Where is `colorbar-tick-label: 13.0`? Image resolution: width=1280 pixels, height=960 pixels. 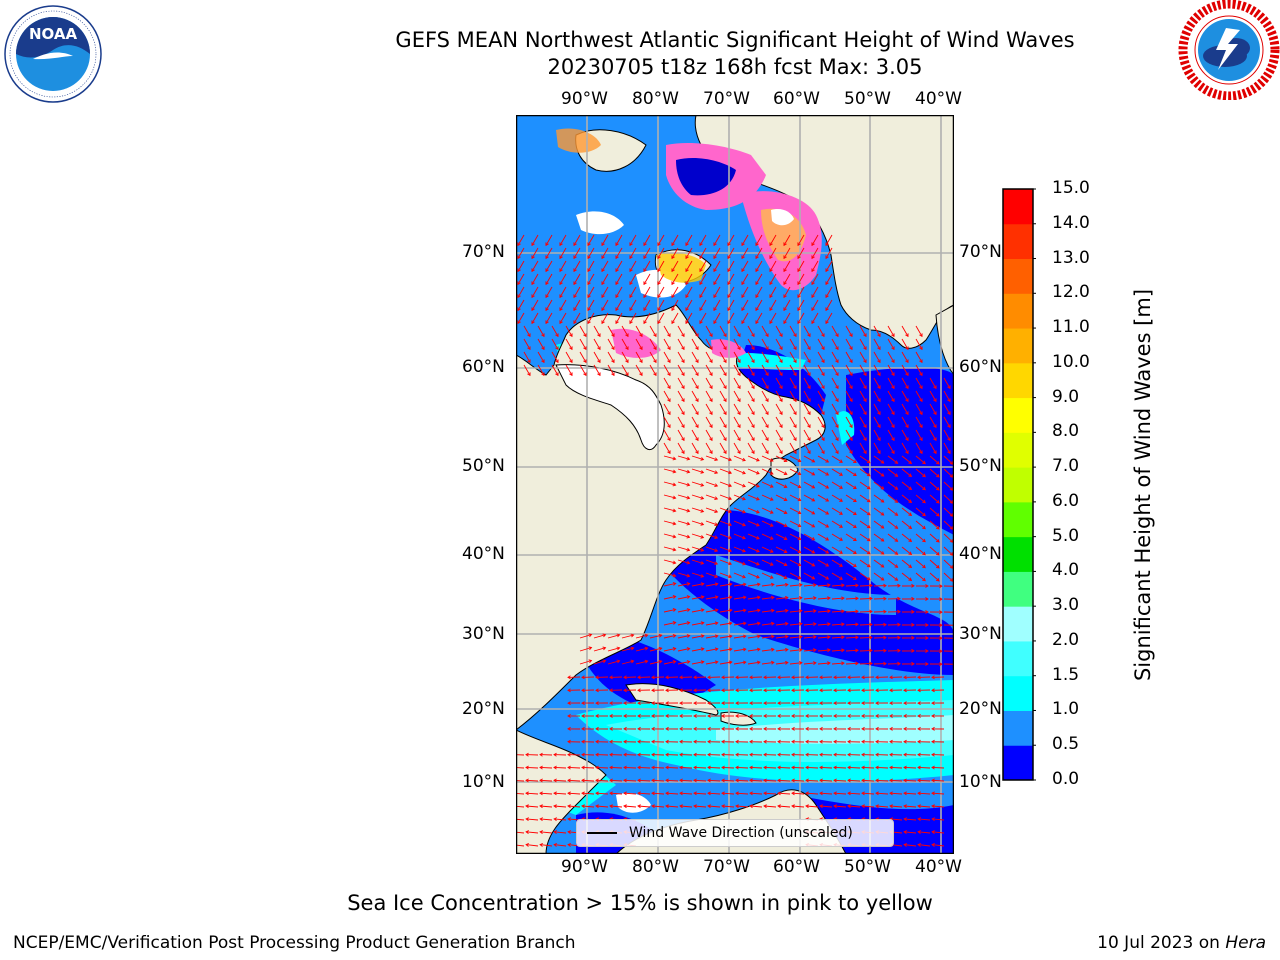
colorbar-tick-label: 13.0 is located at coordinates (1071, 257).